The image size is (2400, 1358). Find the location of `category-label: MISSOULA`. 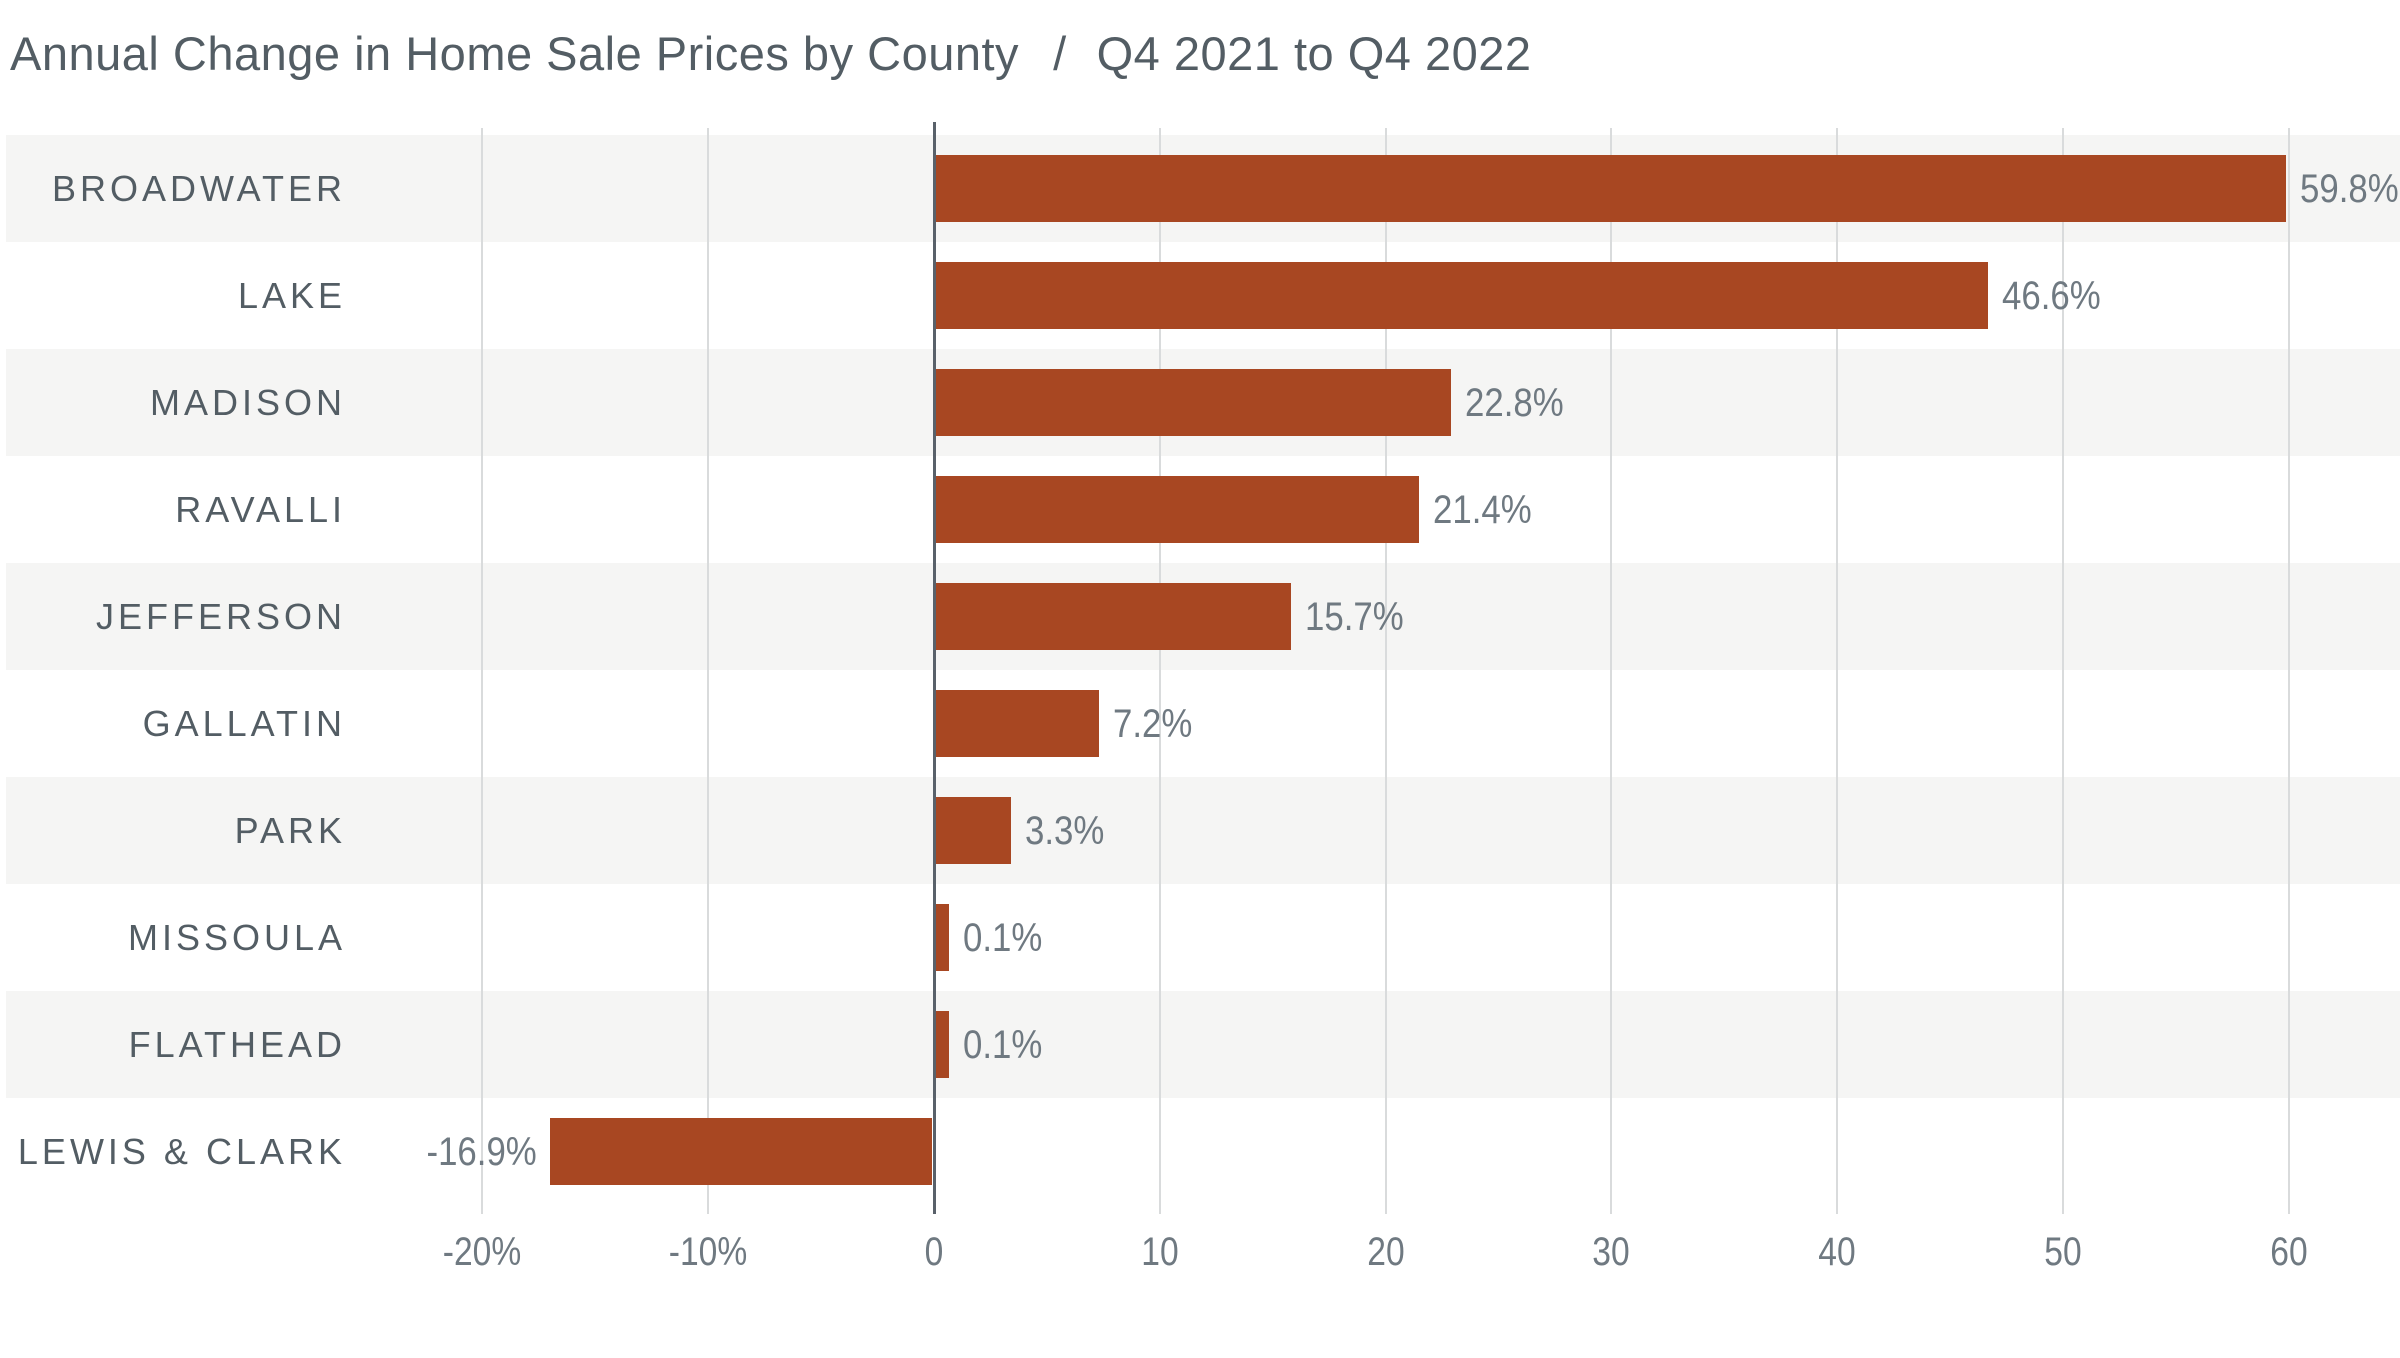

category-label: MISSOULA is located at coordinates (236, 937).